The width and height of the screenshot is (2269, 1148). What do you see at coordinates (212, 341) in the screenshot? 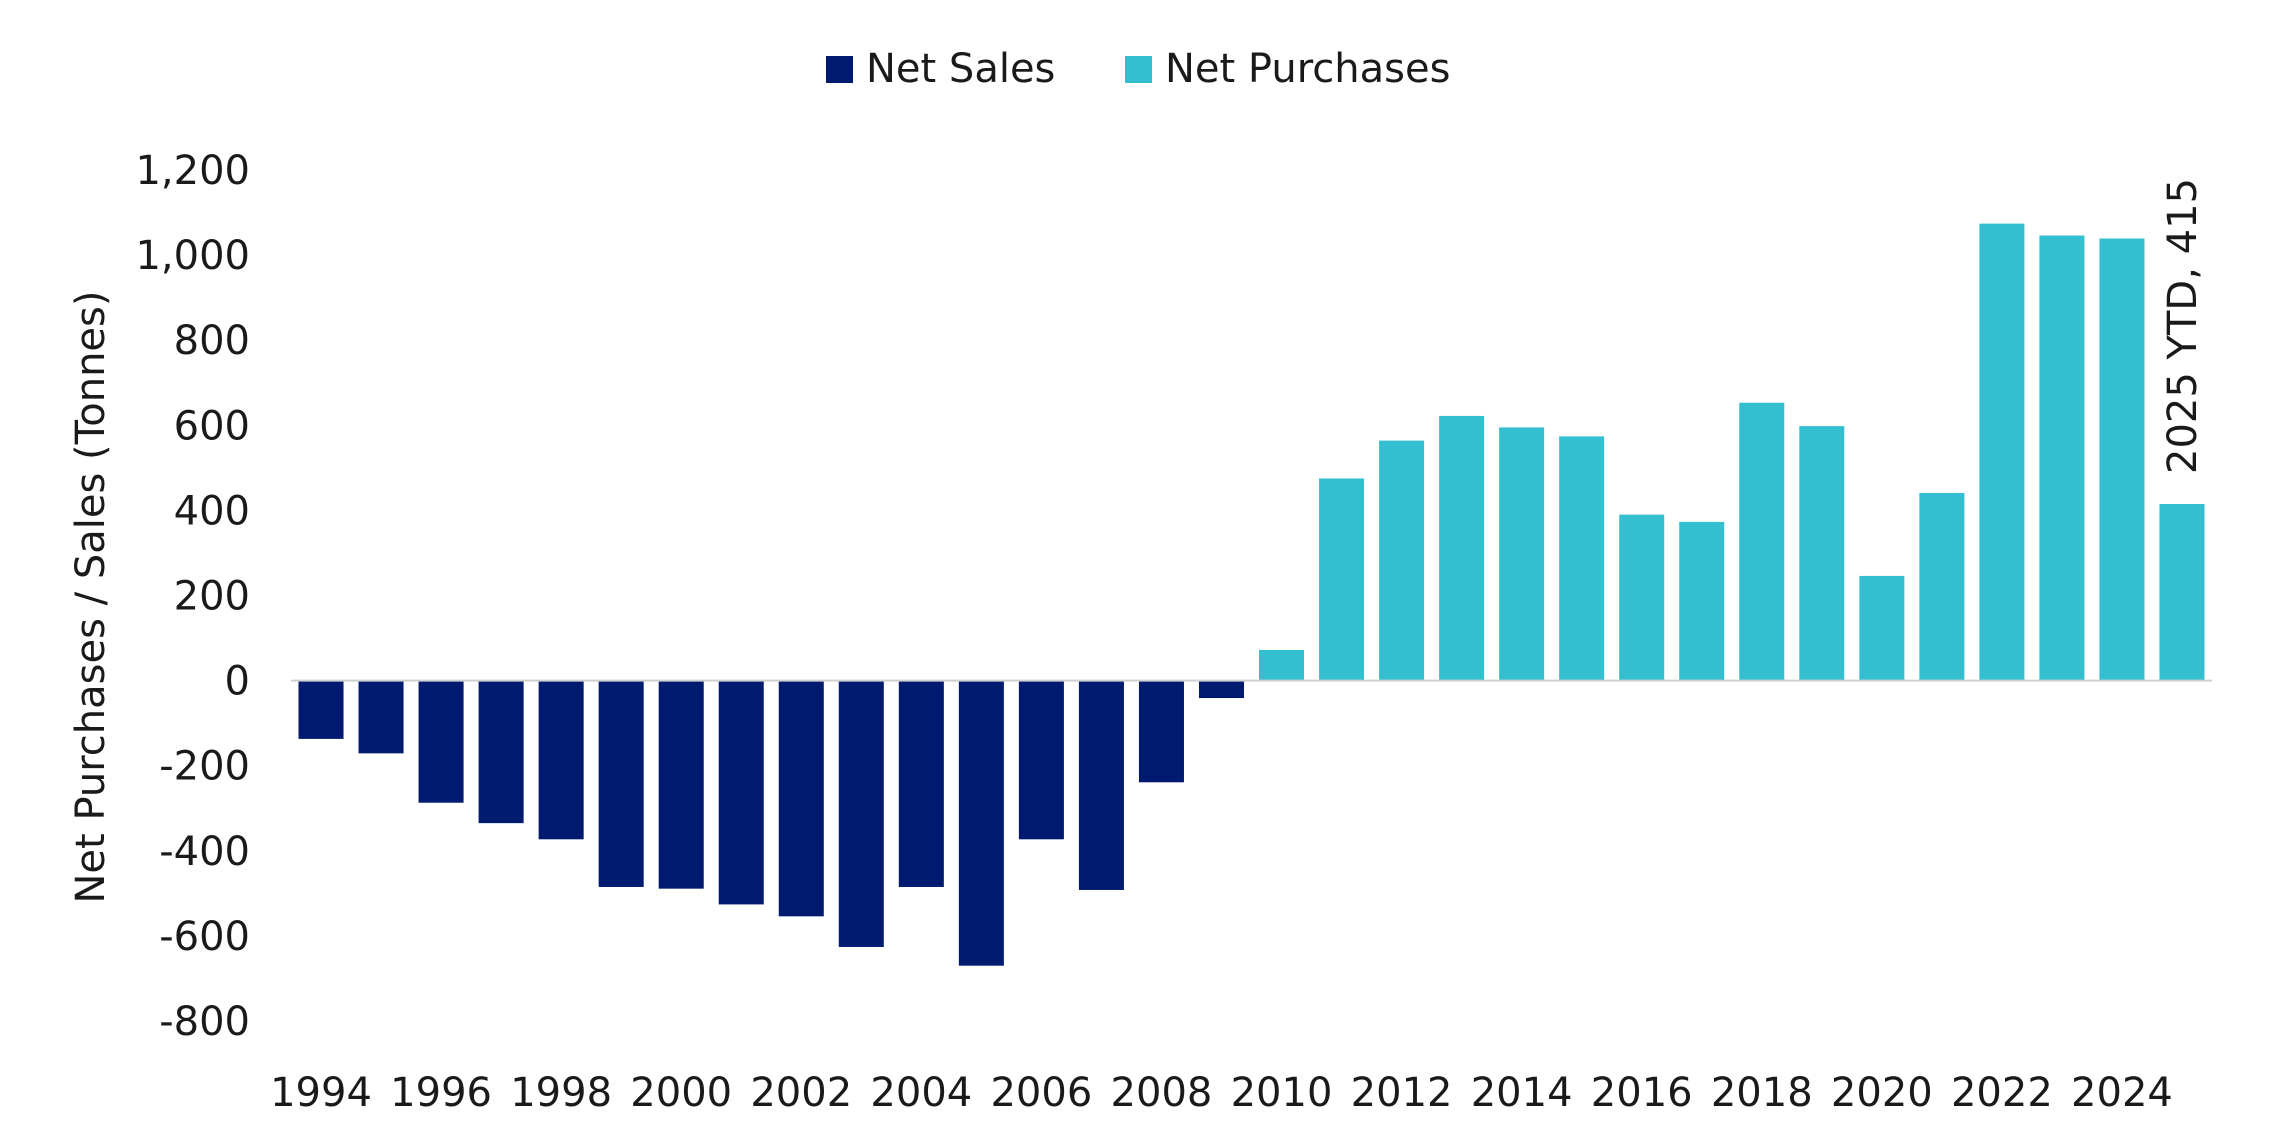
I see `y-tick-label: 800` at bounding box center [212, 341].